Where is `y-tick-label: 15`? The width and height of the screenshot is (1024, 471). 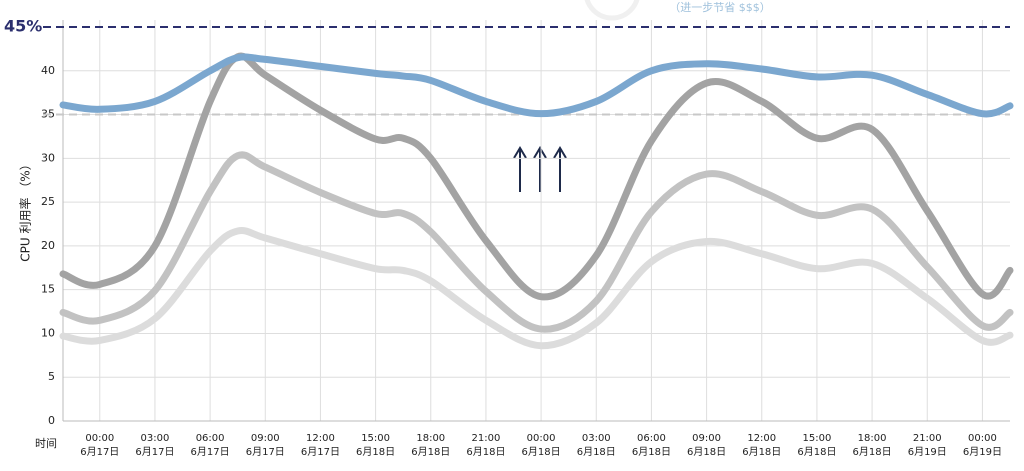 y-tick-label: 15 is located at coordinates (48, 289).